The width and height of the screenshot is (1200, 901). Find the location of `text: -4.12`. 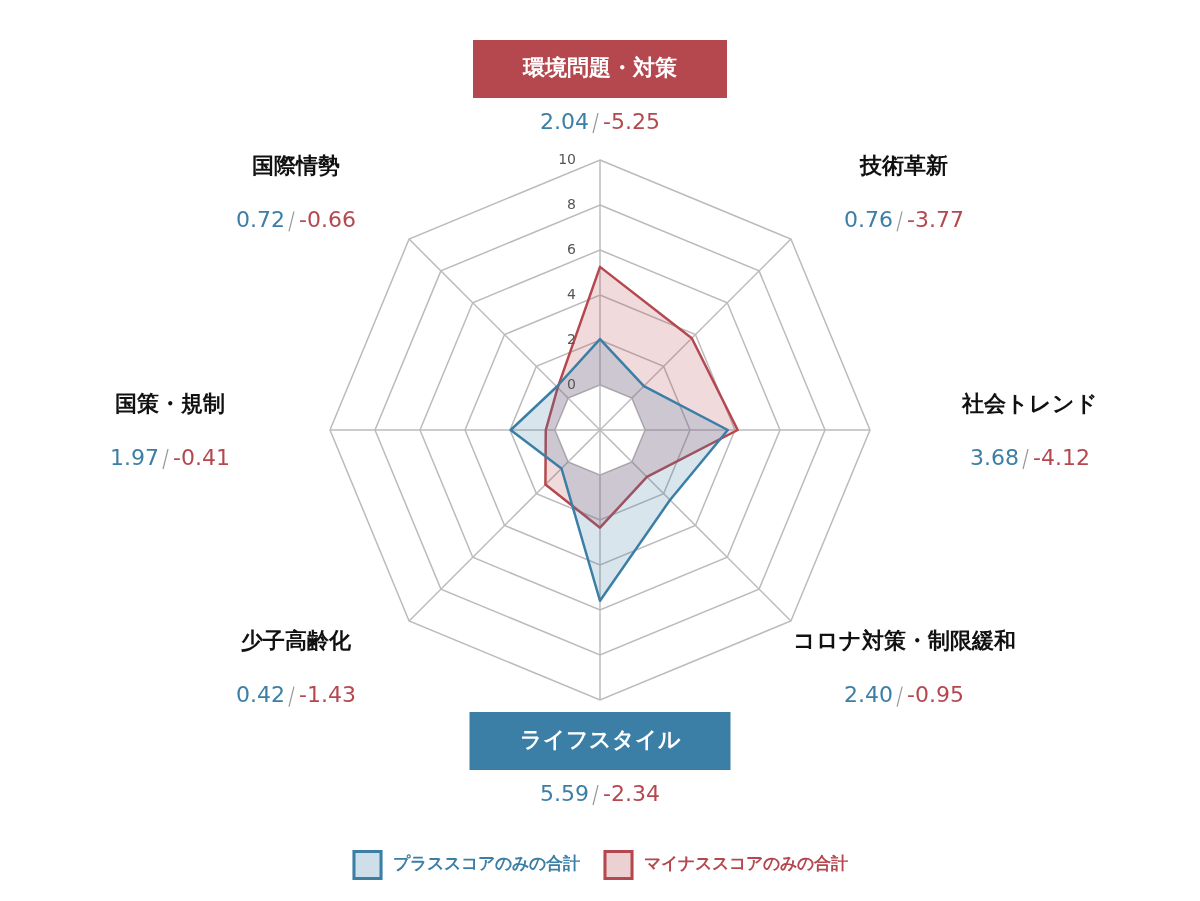

text: -4.12 is located at coordinates (1061, 457).